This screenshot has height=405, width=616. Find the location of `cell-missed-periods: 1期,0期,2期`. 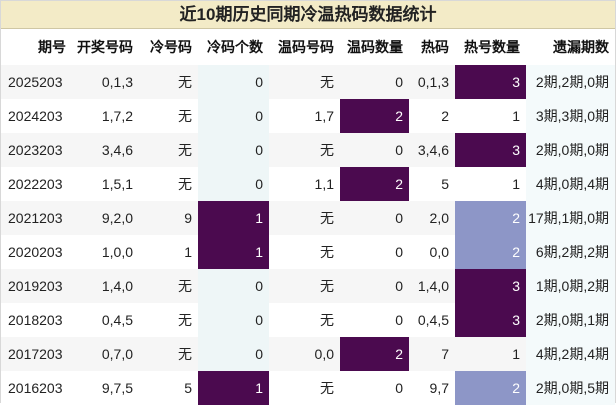

cell-missed-periods: 1期,0期,2期 is located at coordinates (570, 286).